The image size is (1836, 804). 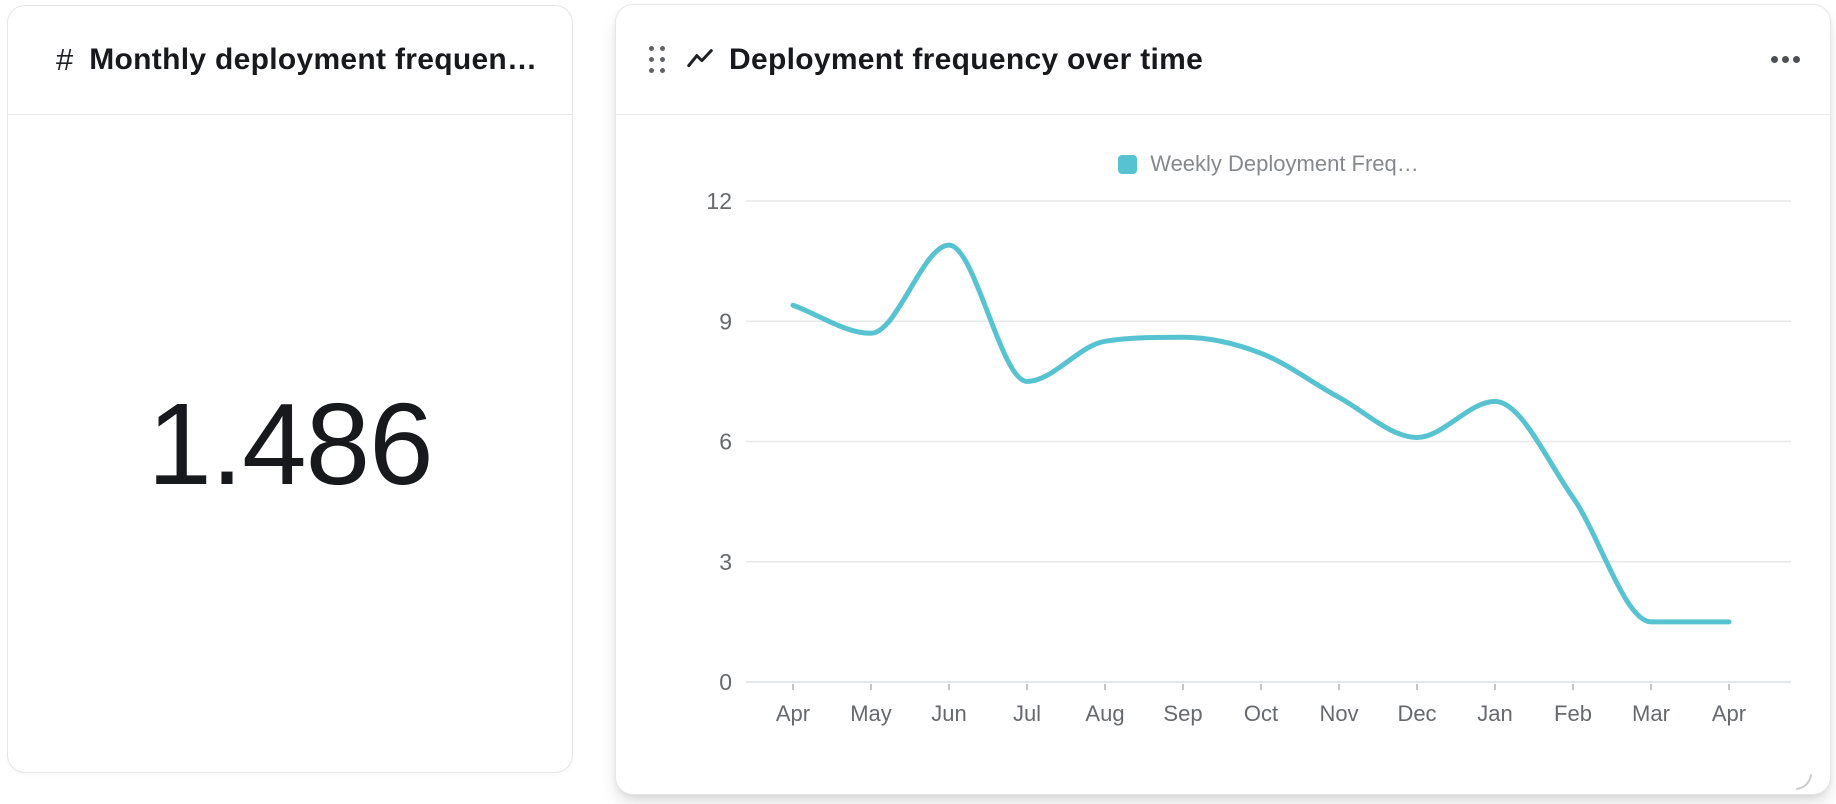 I want to click on x-axis-label: Sep, so click(x=1182, y=713).